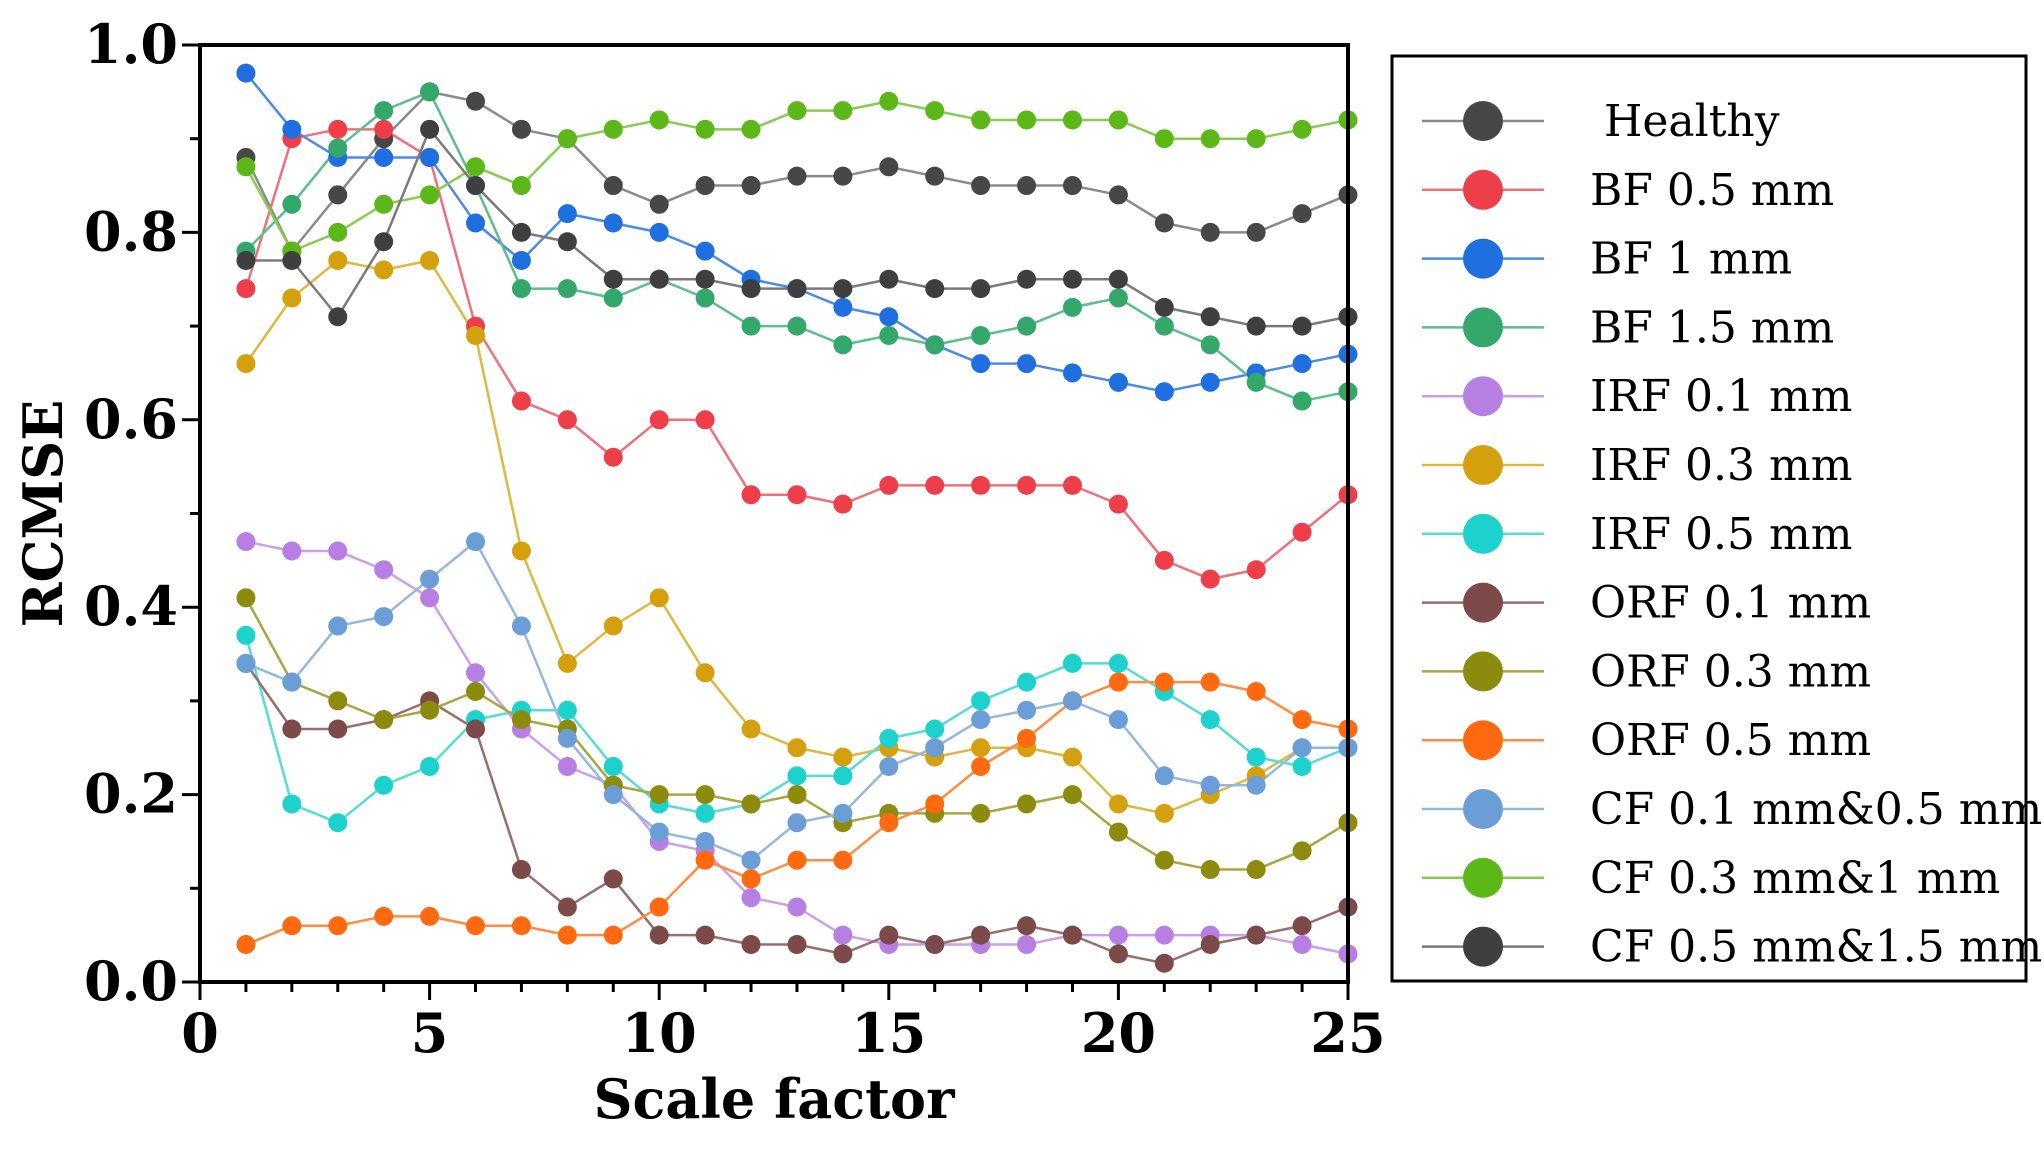 This screenshot has height=1150, width=2044. What do you see at coordinates (1712, 190) in the screenshot?
I see `legend-label: BF 0.5 mm` at bounding box center [1712, 190].